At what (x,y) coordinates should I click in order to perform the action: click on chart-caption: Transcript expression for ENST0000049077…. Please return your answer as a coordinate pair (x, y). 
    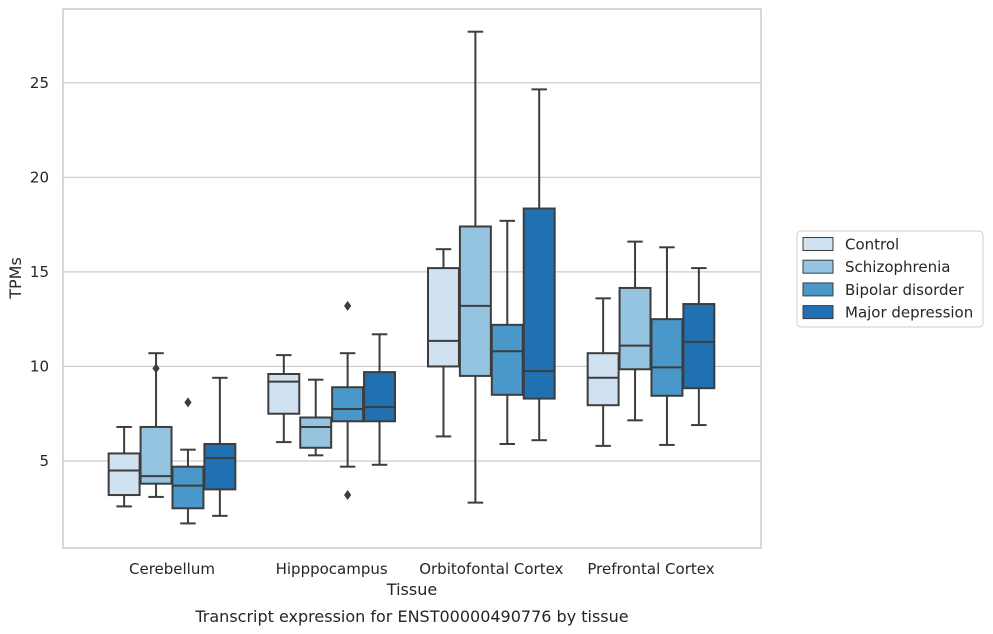
    Looking at the image, I should click on (411, 616).